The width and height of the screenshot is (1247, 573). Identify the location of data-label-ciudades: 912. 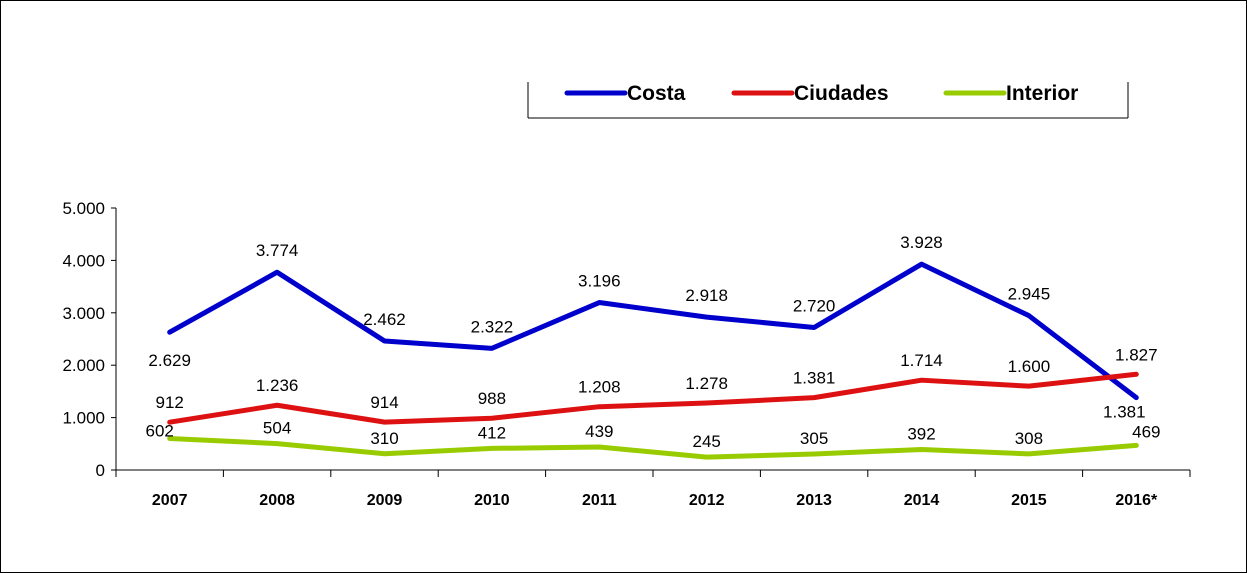
(170, 402).